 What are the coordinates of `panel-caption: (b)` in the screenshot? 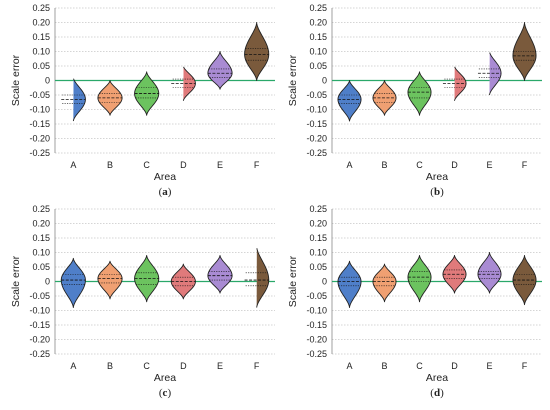 It's located at (437, 192).